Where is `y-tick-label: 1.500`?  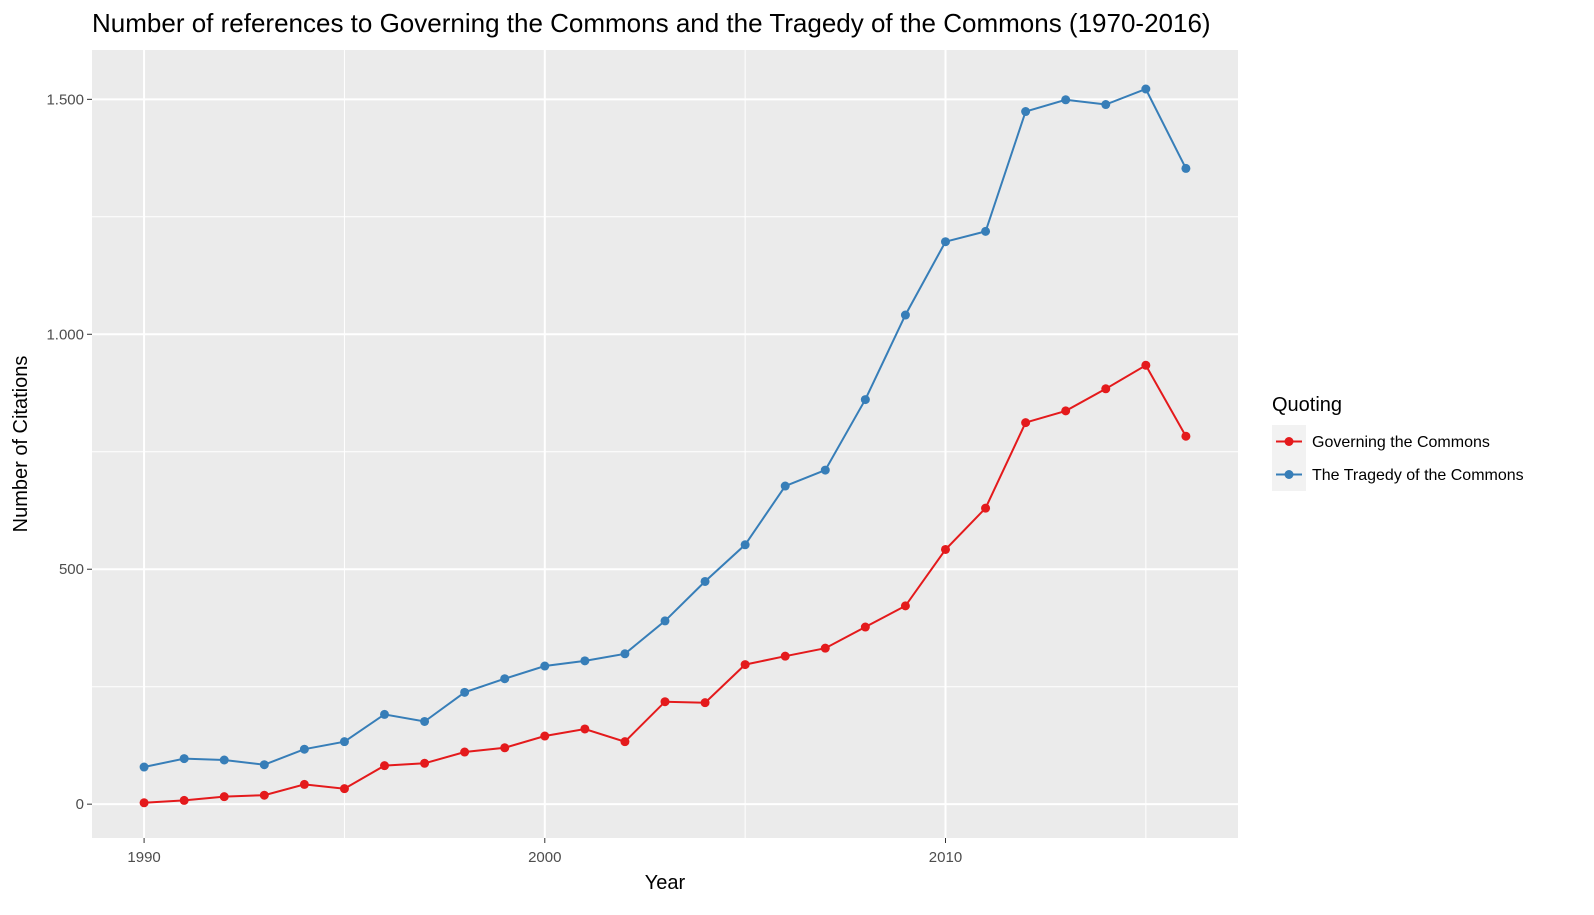
y-tick-label: 1.500 is located at coordinates (65, 99).